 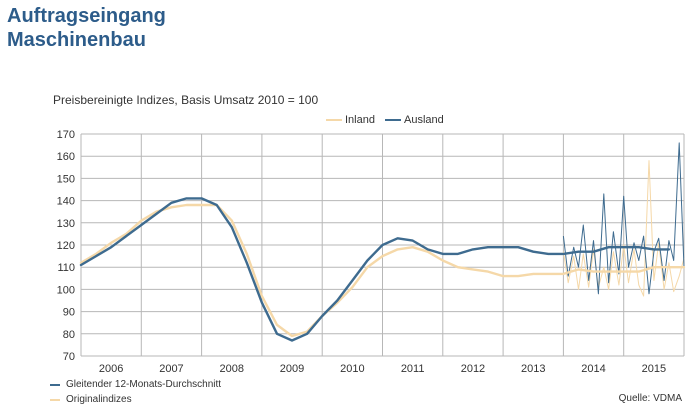 I want to click on legend-item-ausland: Ausland, so click(x=414, y=120).